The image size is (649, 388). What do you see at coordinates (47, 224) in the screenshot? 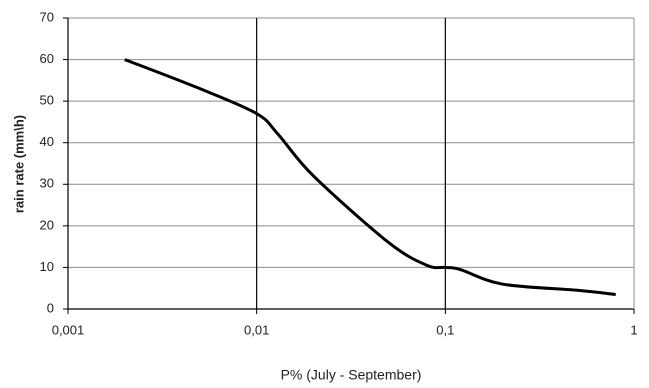
I see `y-tick-label: 20` at bounding box center [47, 224].